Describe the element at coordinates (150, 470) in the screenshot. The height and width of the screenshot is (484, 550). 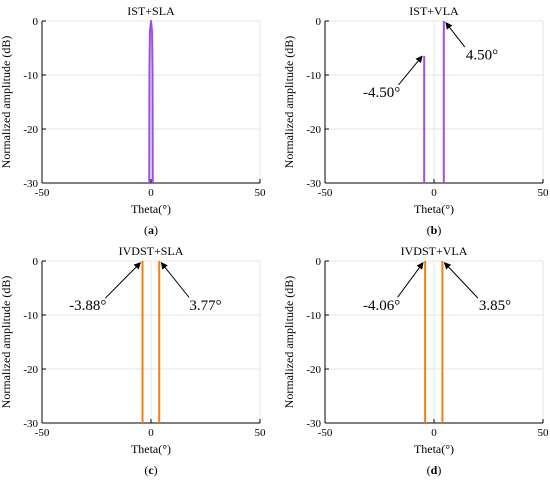
I see `panel-label: (c)` at that location.